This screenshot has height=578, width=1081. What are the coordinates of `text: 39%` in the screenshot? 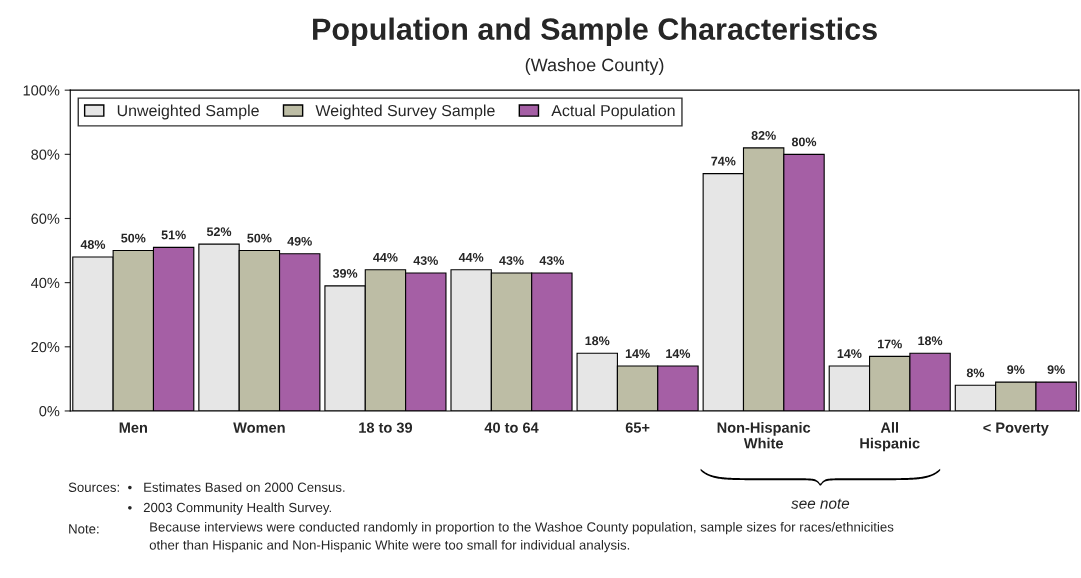 It's located at (345, 273).